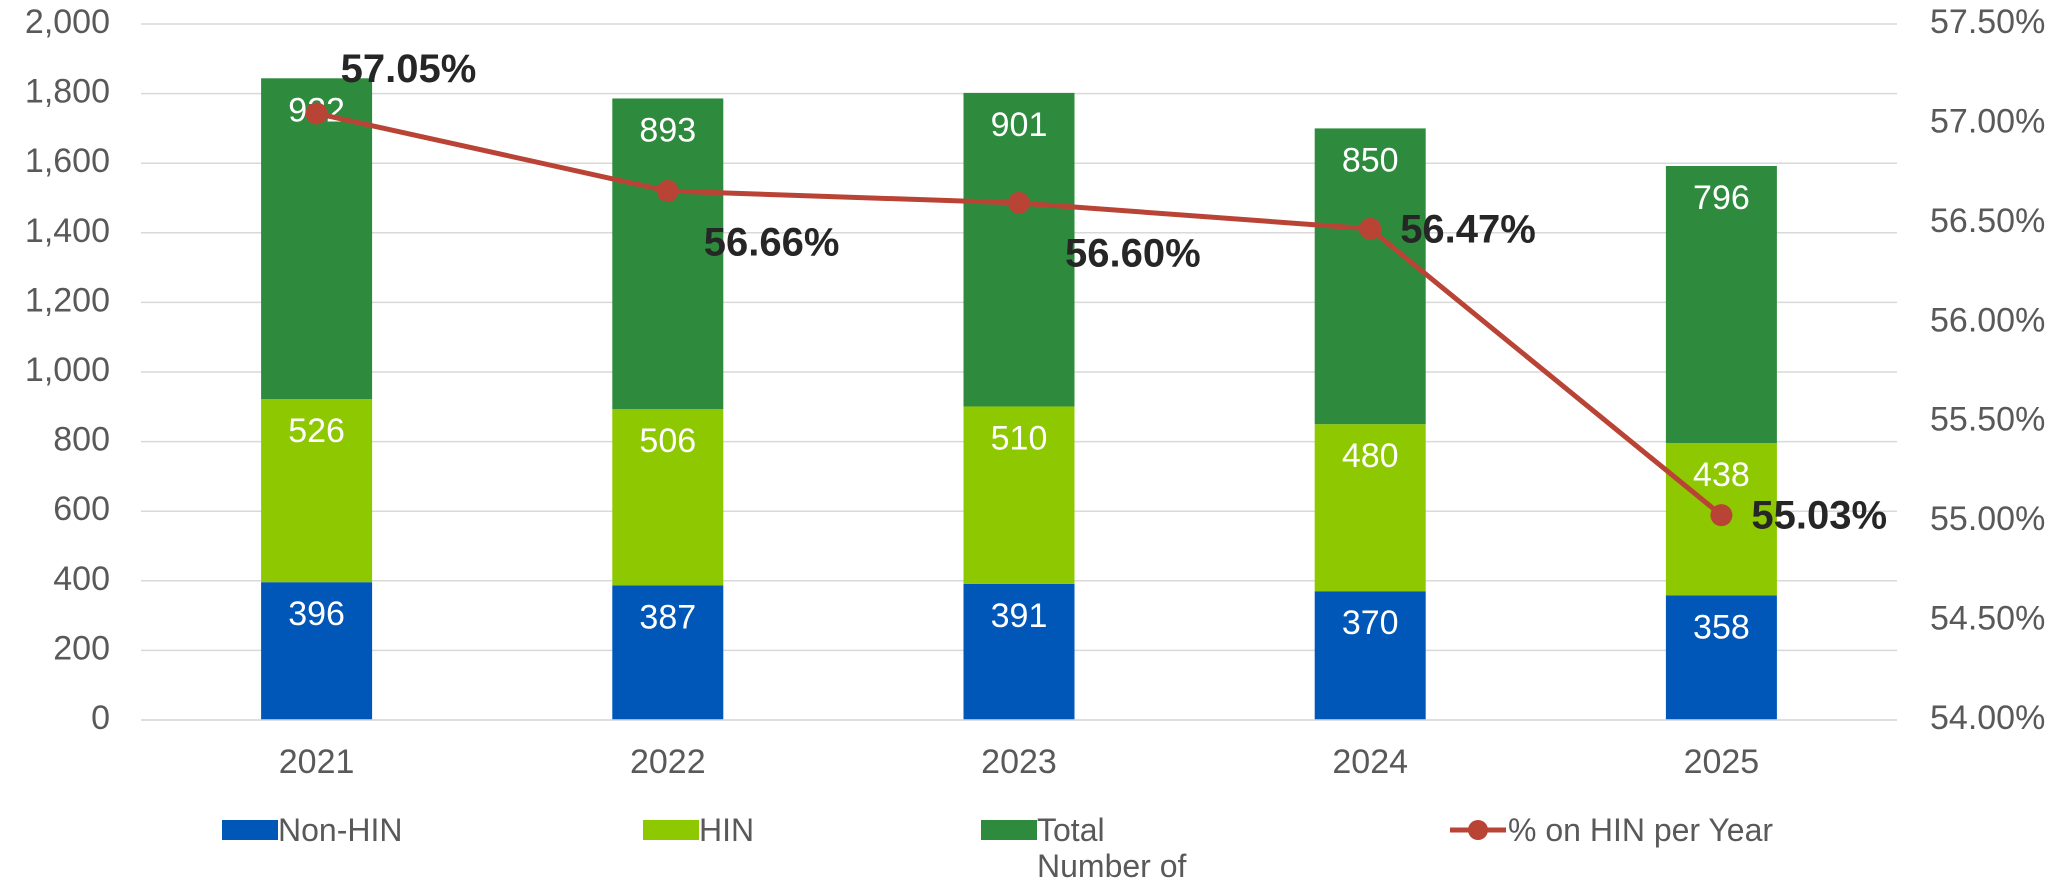 This screenshot has height=885, width=2070. What do you see at coordinates (1019, 762) in the screenshot?
I see `x-tick-label: 2023` at bounding box center [1019, 762].